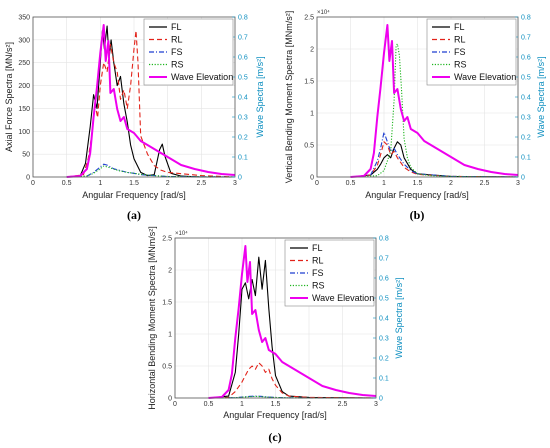  What do you see at coordinates (434, 154) in the screenshot?
I see `series-line-fs` at bounding box center [434, 154].